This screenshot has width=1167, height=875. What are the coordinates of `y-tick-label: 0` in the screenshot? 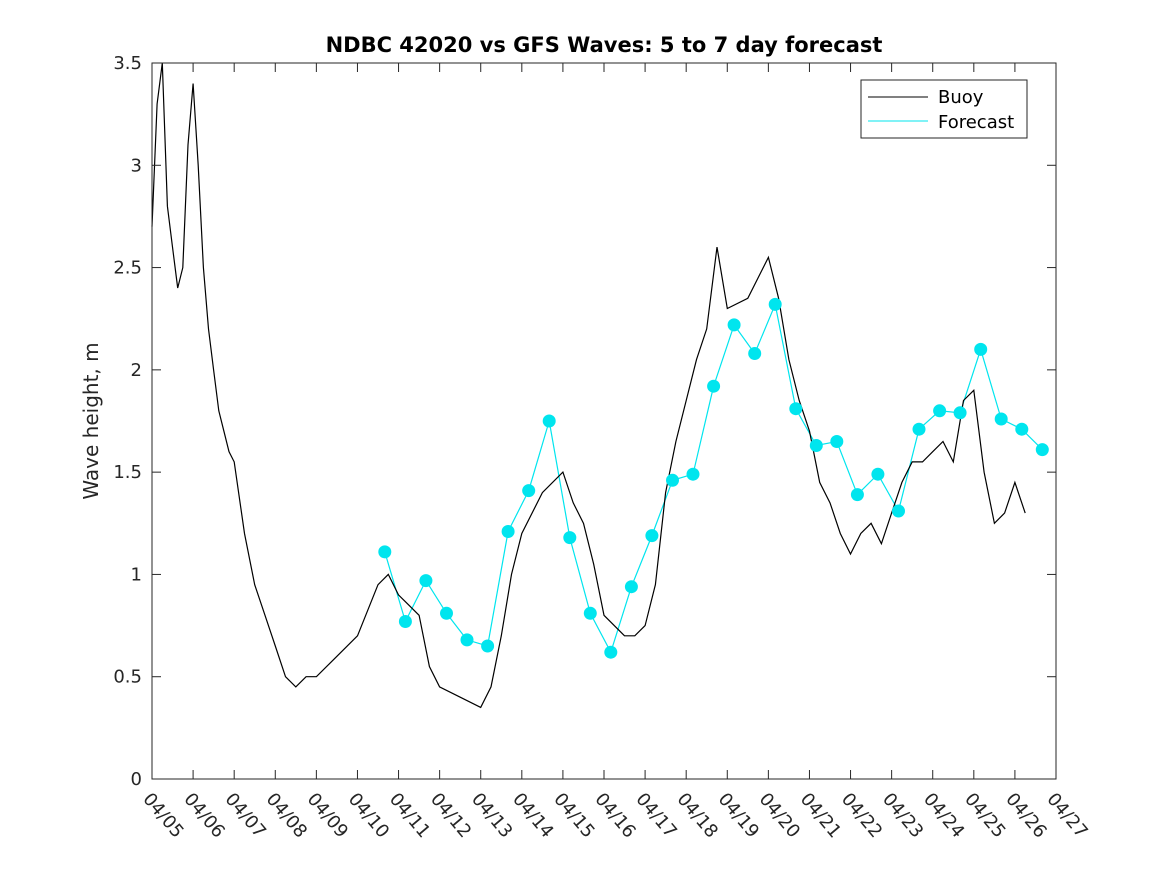 It's located at (136, 779).